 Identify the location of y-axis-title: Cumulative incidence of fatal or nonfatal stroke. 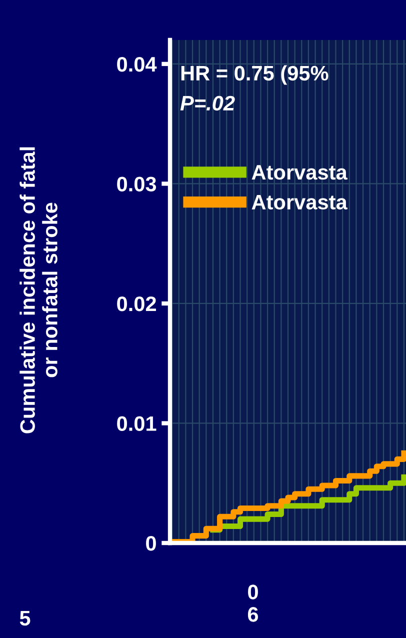
(39, 290).